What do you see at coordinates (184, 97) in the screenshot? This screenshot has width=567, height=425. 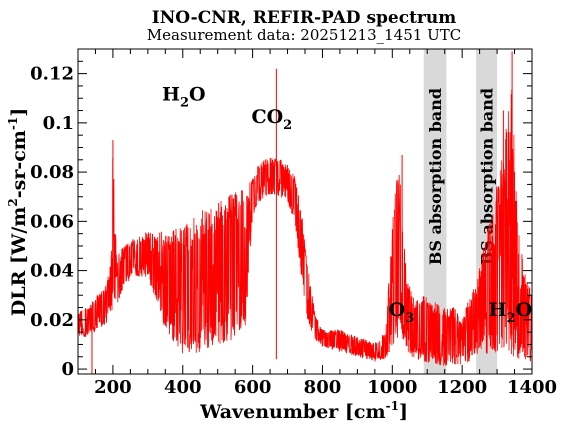 I see `annotation-h2o-left: H2O` at bounding box center [184, 97].